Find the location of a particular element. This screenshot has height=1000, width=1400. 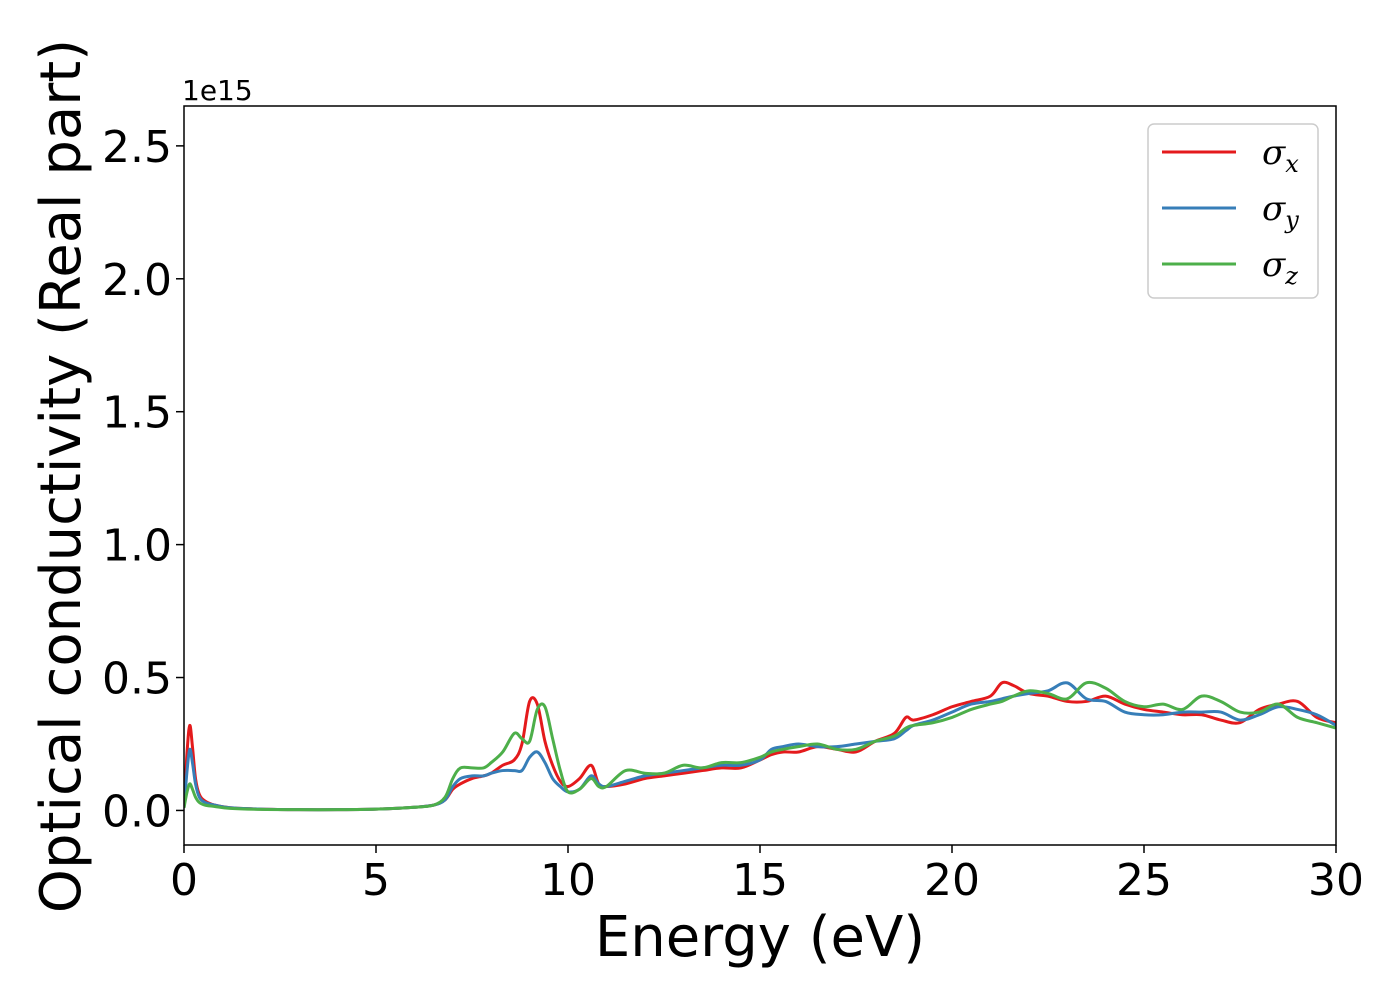

series-line-sigma-z is located at coordinates (760, 746).